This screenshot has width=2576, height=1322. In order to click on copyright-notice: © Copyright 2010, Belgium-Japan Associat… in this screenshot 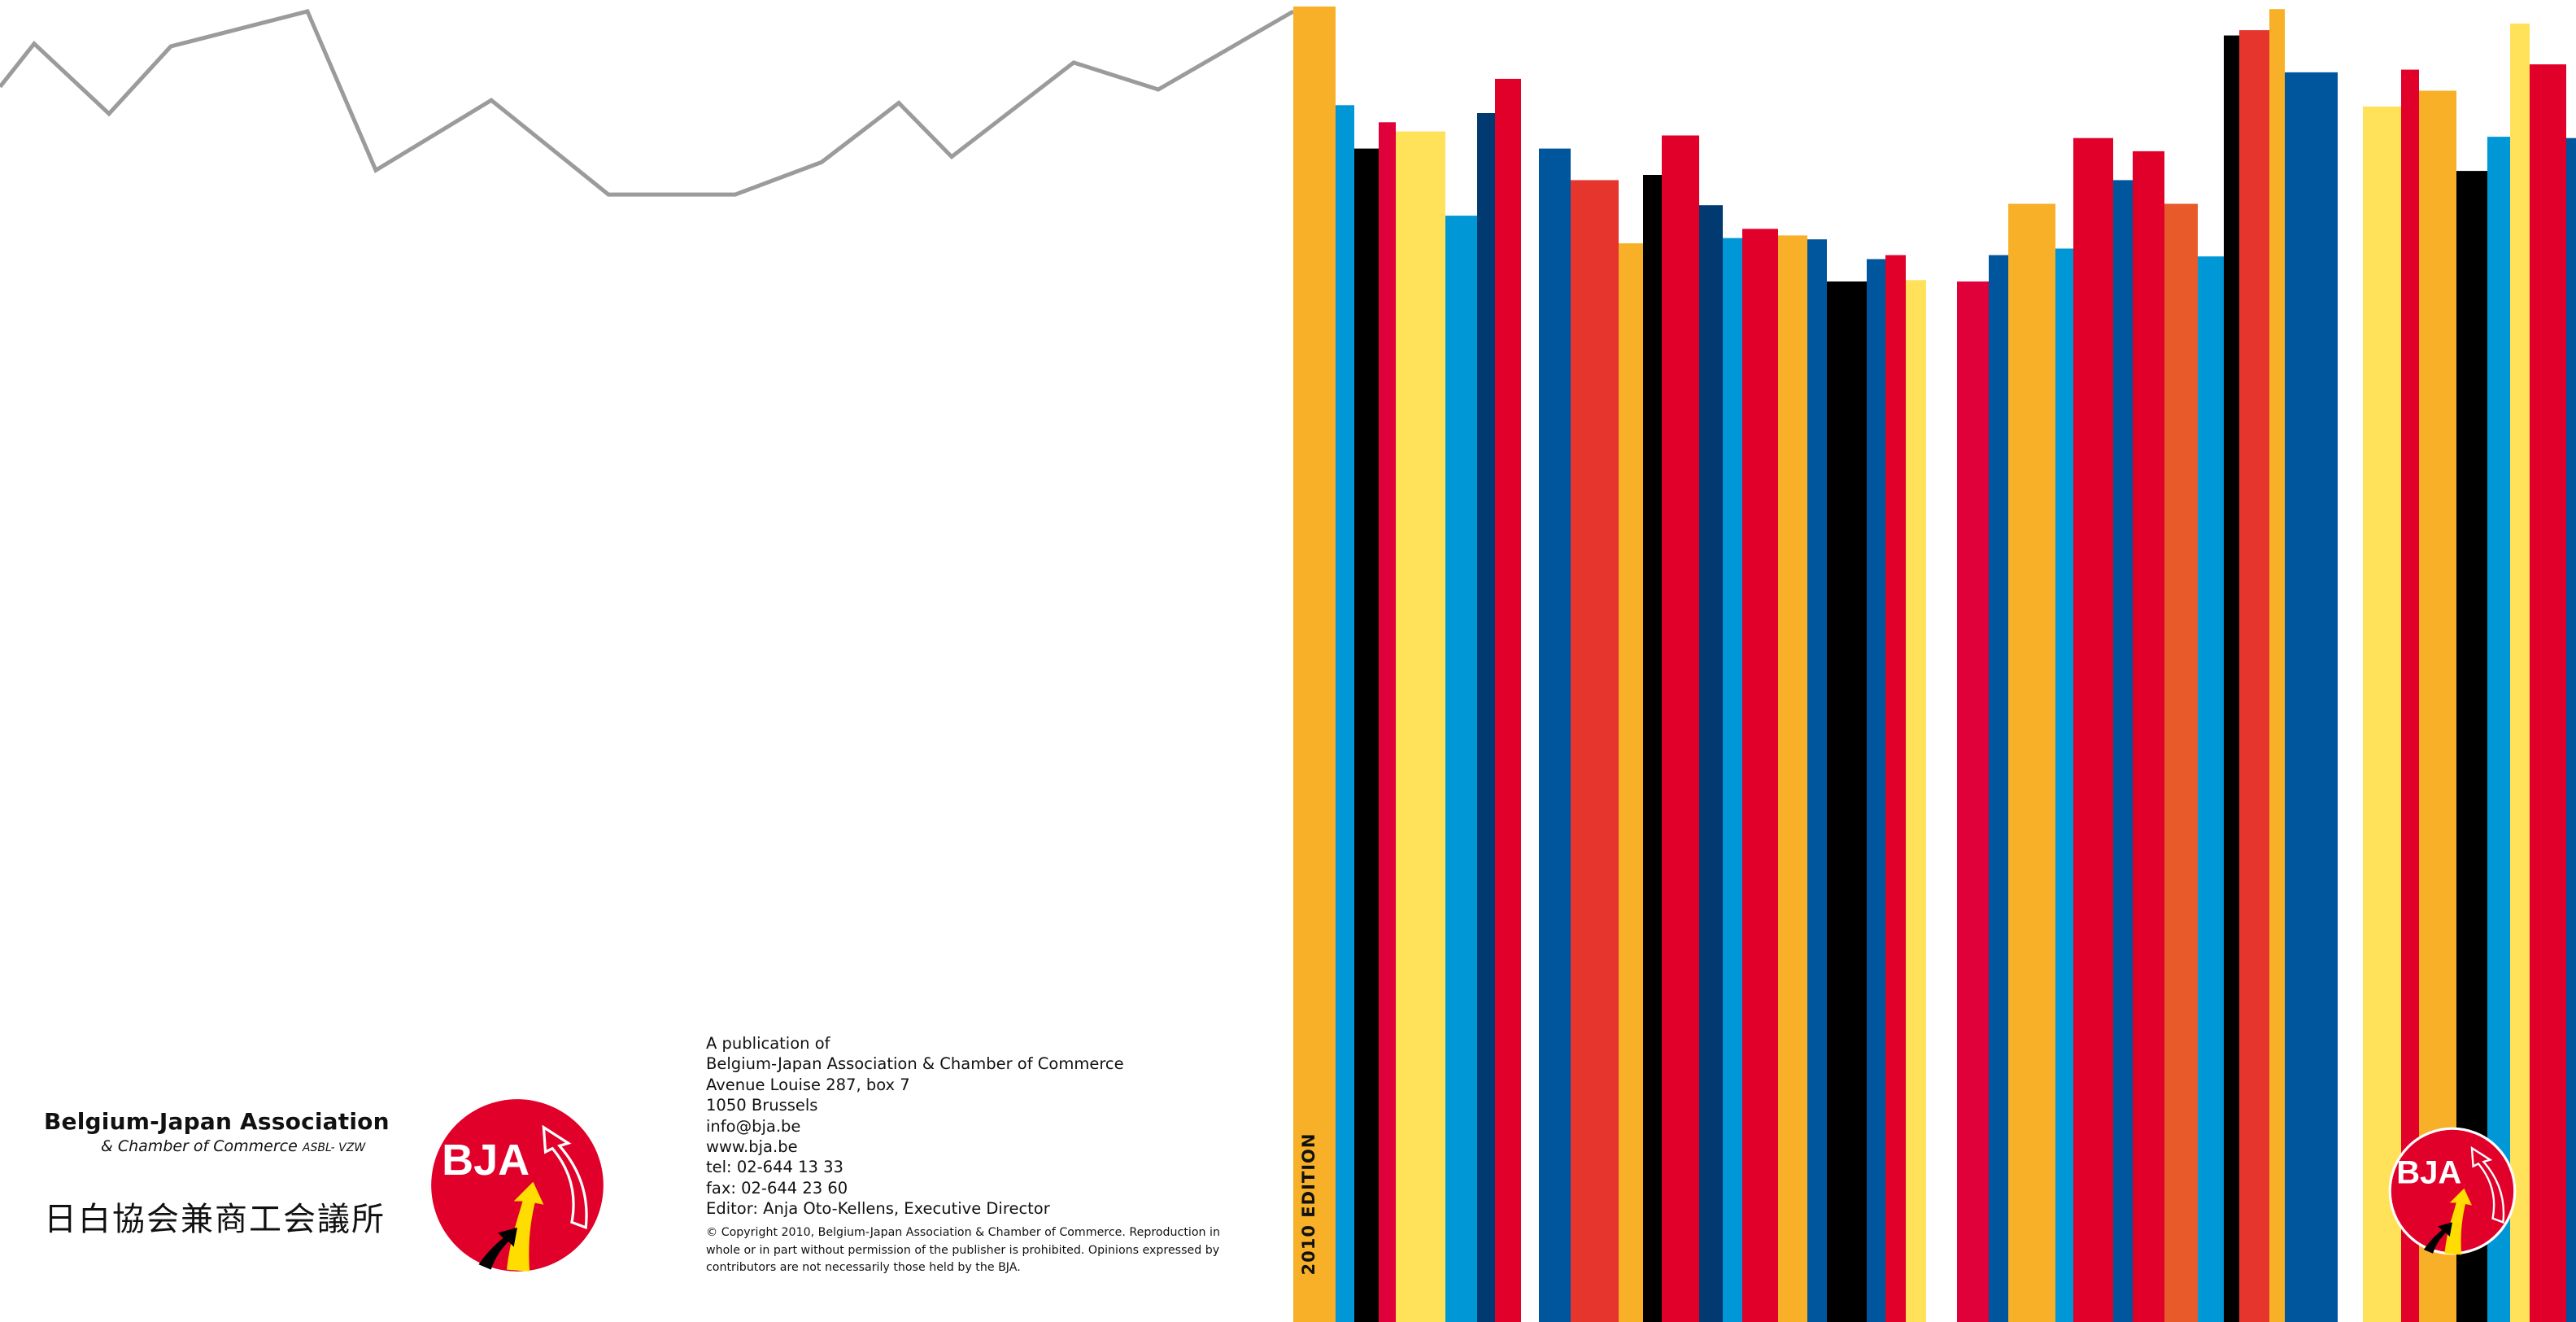, I will do `click(963, 1250)`.